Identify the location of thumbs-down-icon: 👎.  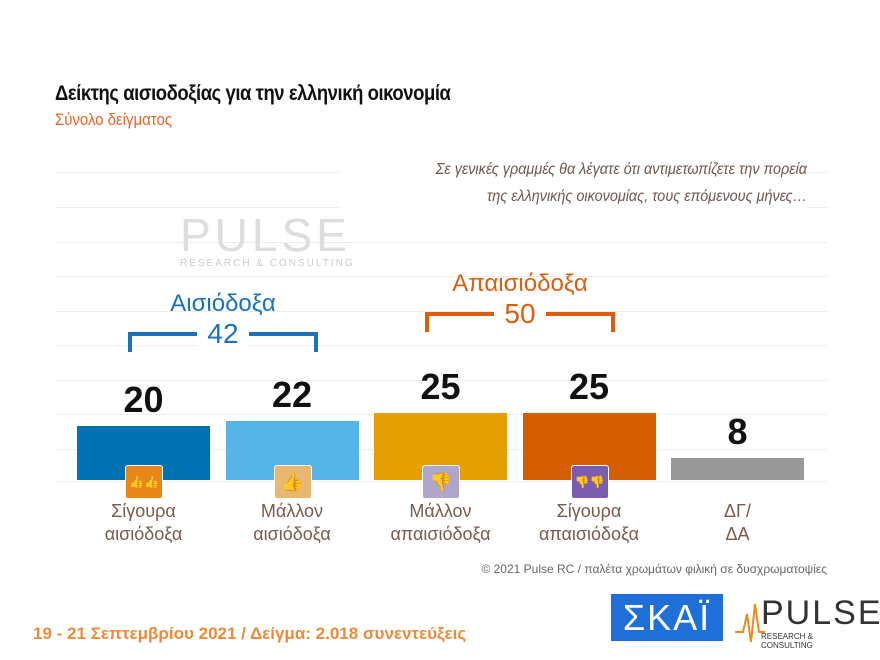
(441, 482).